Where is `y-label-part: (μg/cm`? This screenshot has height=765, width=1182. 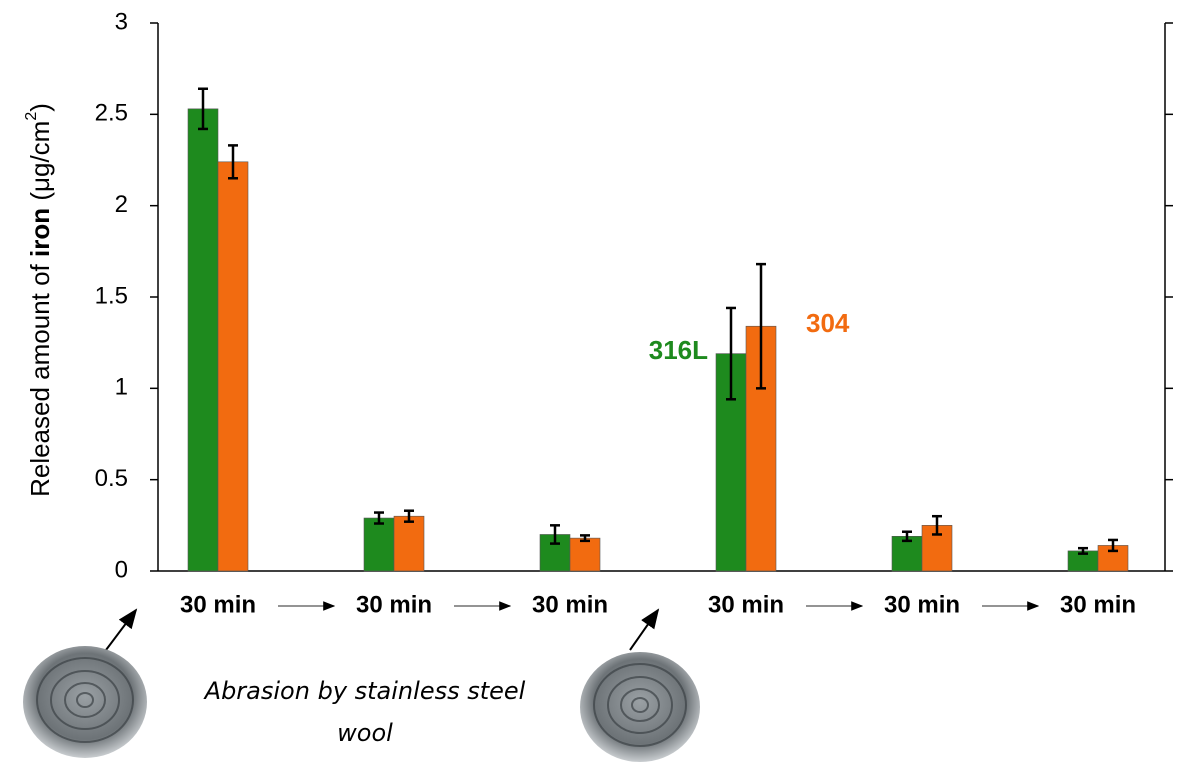
y-label-part: (μg/cm is located at coordinates (40, 164).